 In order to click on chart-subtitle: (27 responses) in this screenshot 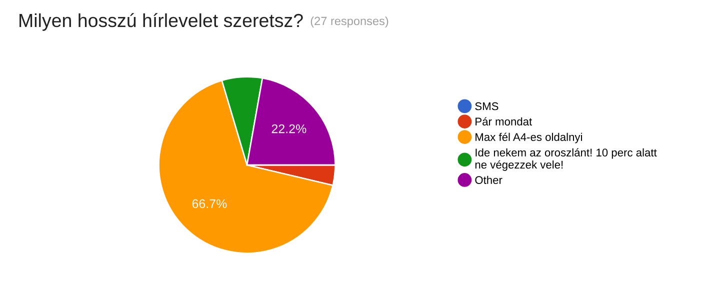, I will do `click(349, 22)`.